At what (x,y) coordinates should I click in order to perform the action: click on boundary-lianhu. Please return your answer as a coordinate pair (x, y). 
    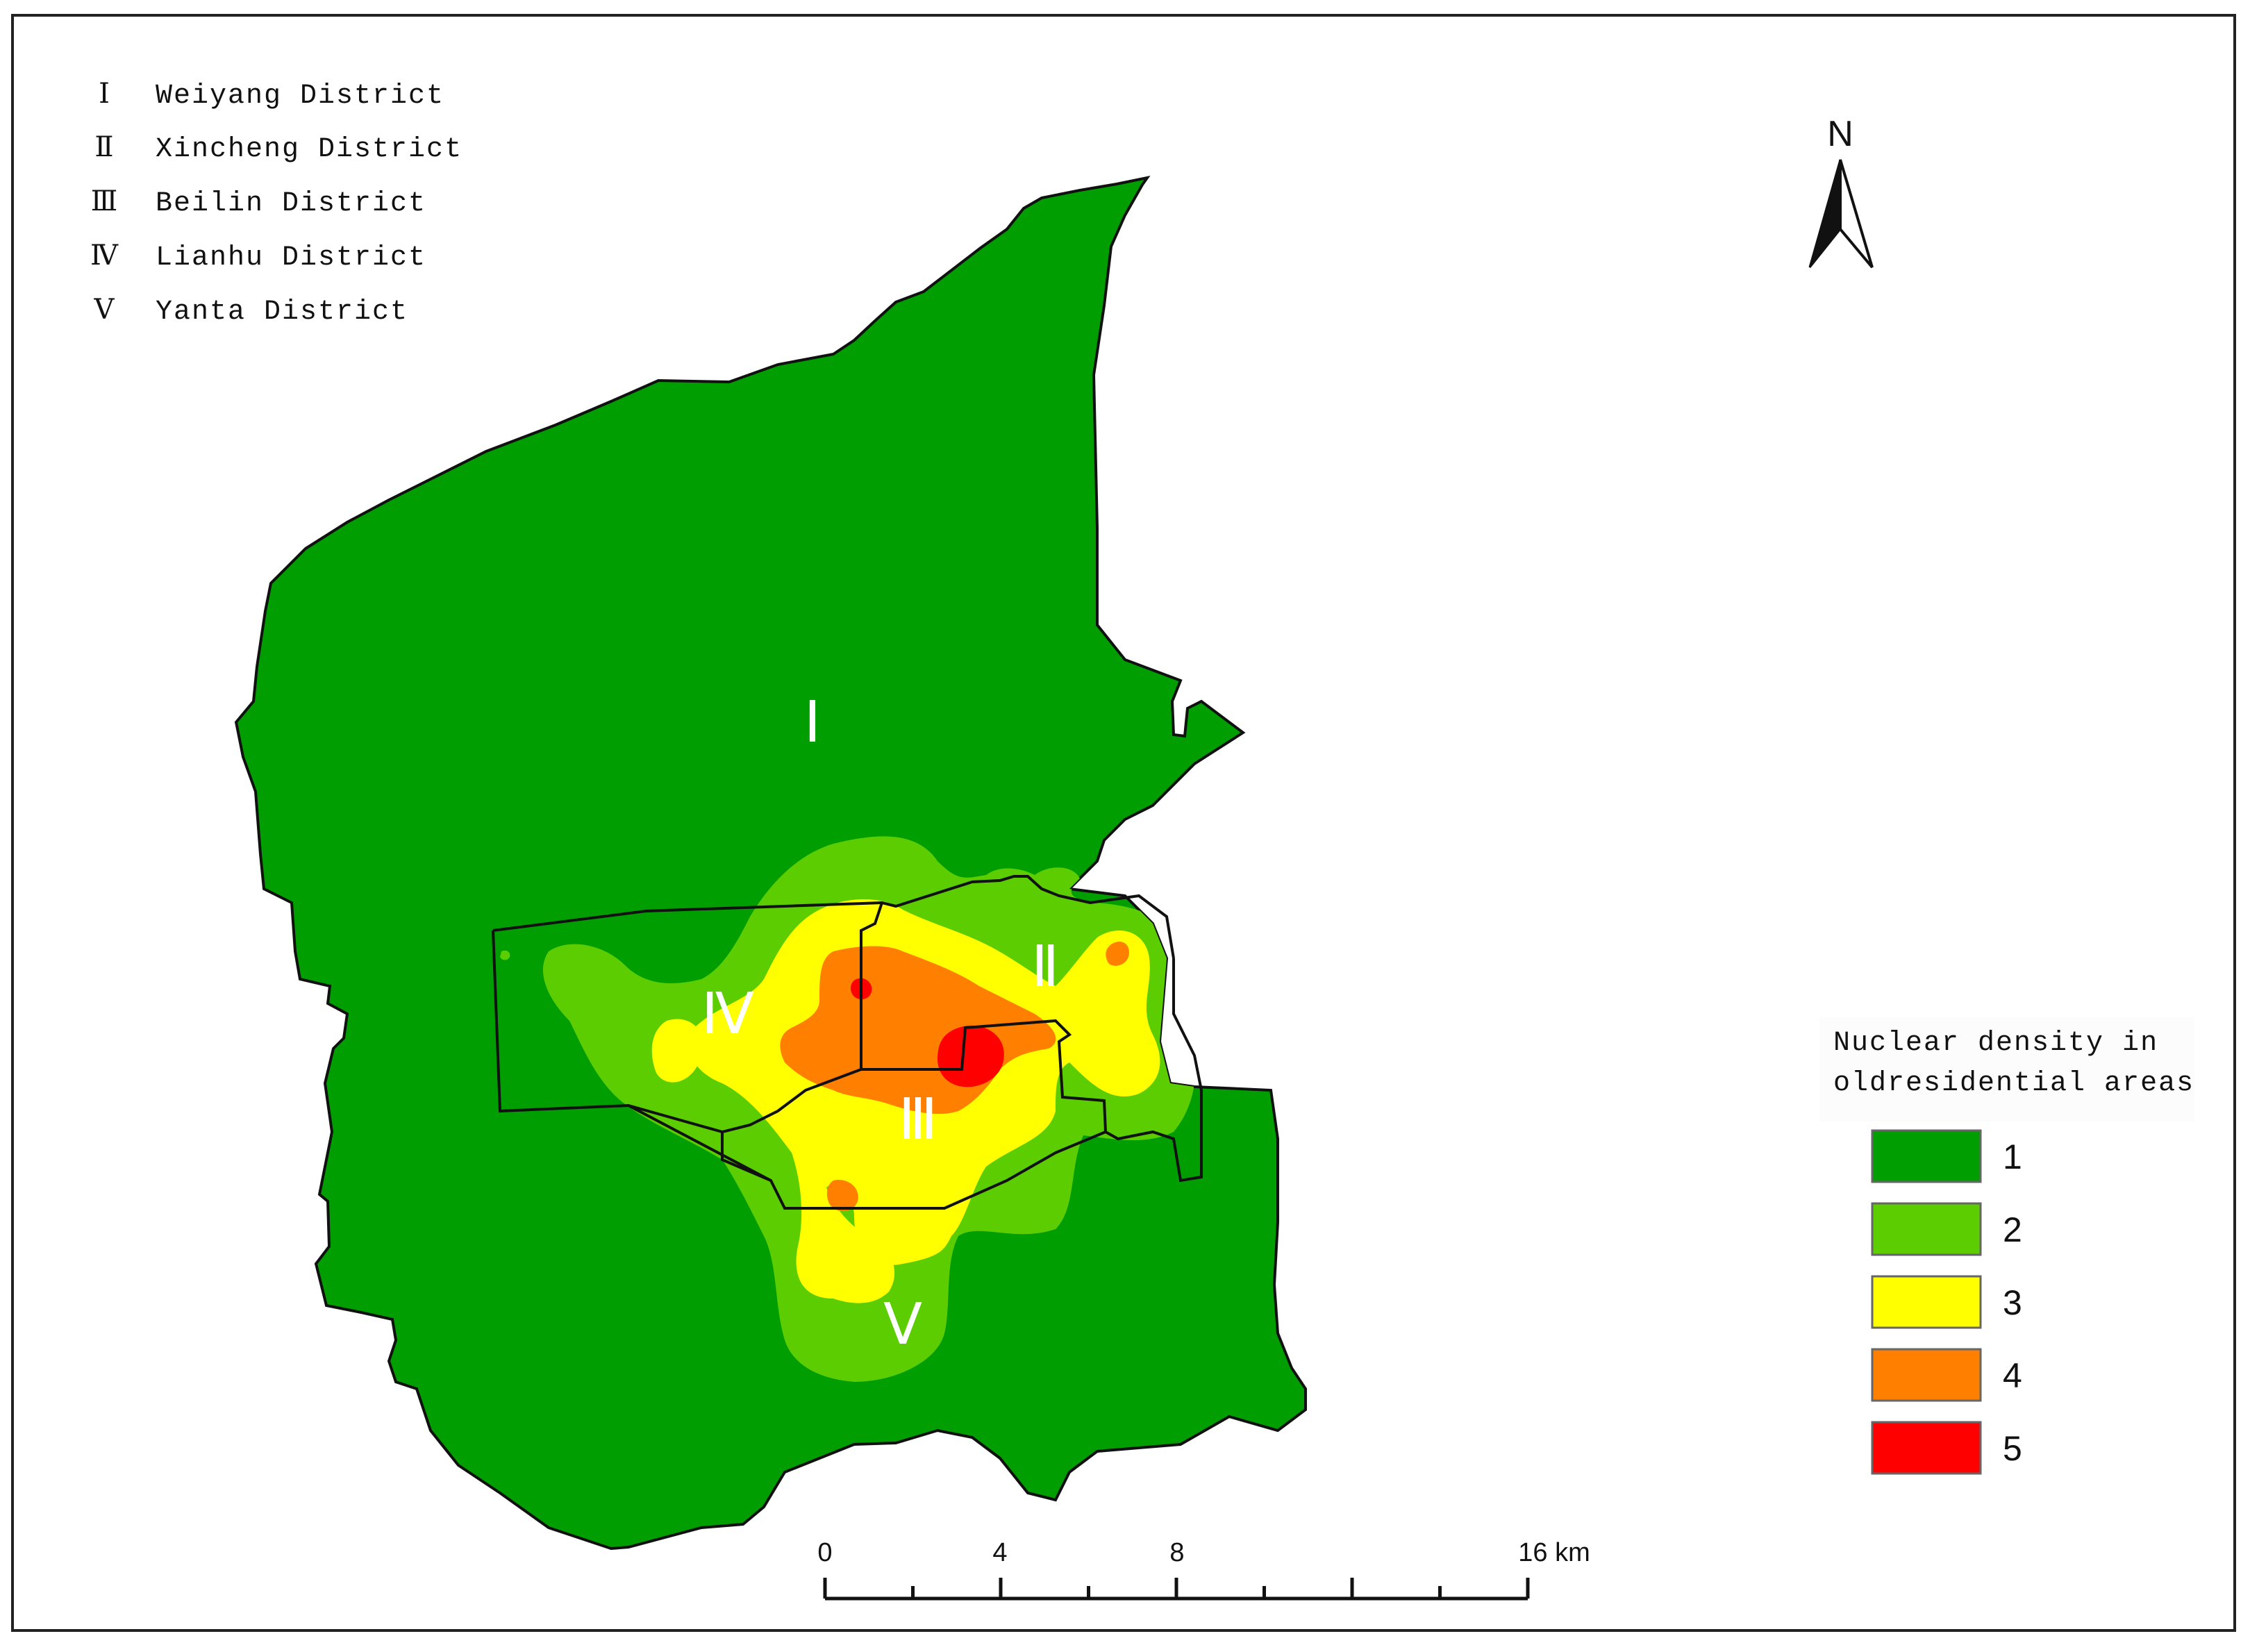
    Looking at the image, I should click on (632, 1056).